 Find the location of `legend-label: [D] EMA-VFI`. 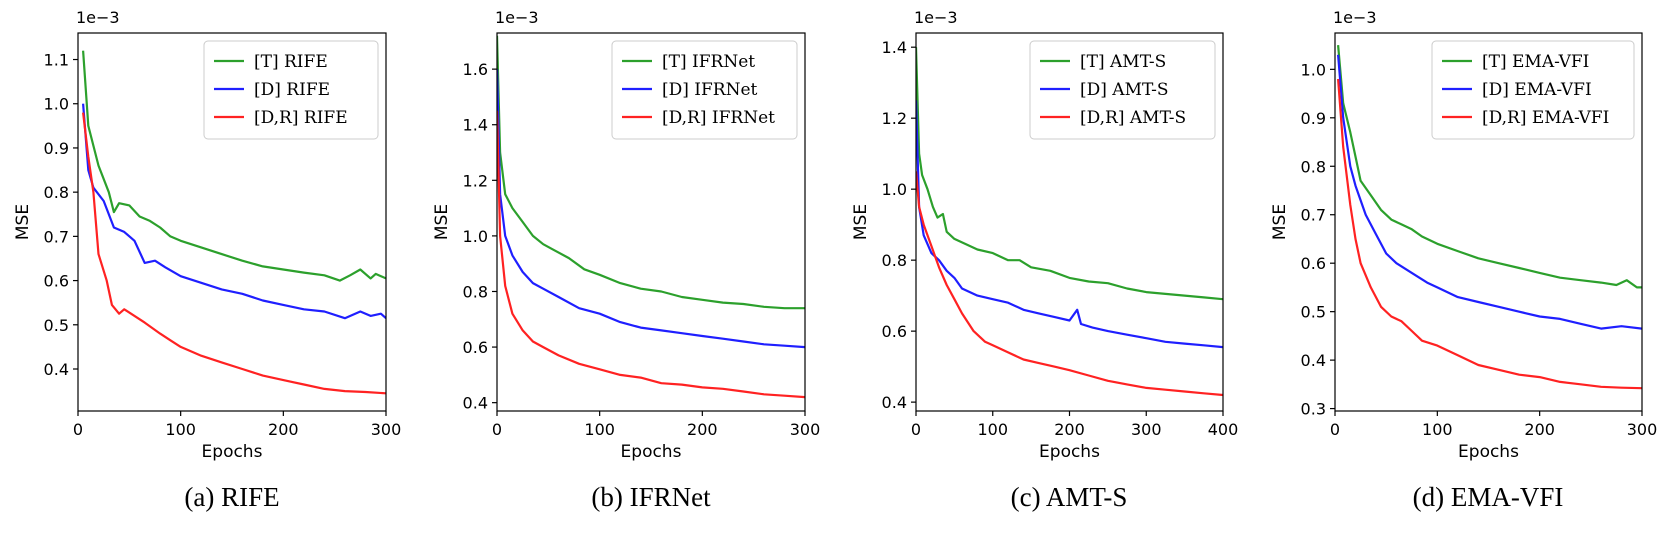

legend-label: [D] EMA-VFI is located at coordinates (1537, 90).